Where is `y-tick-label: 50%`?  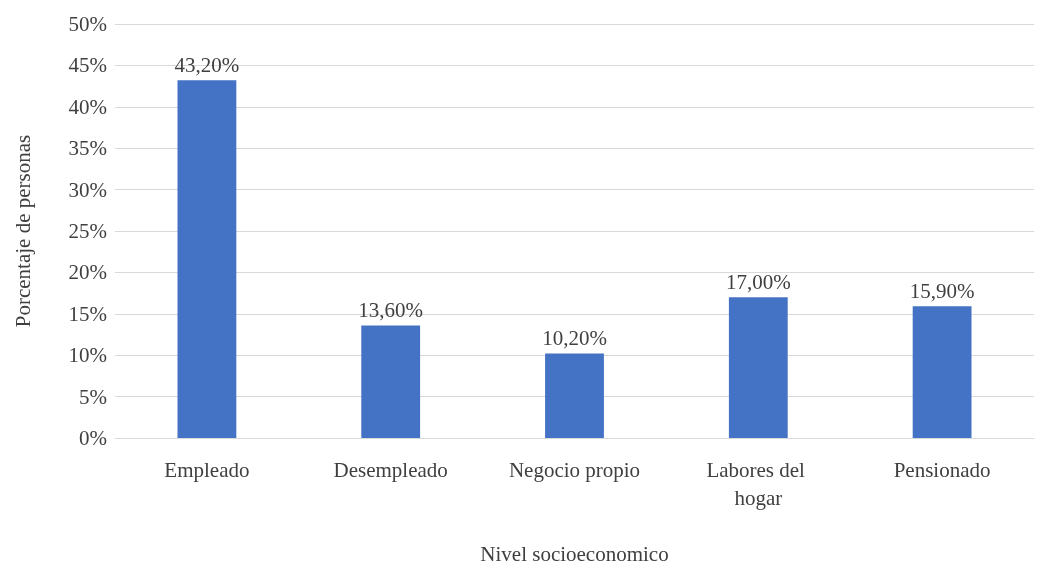
y-tick-label: 50% is located at coordinates (87, 24).